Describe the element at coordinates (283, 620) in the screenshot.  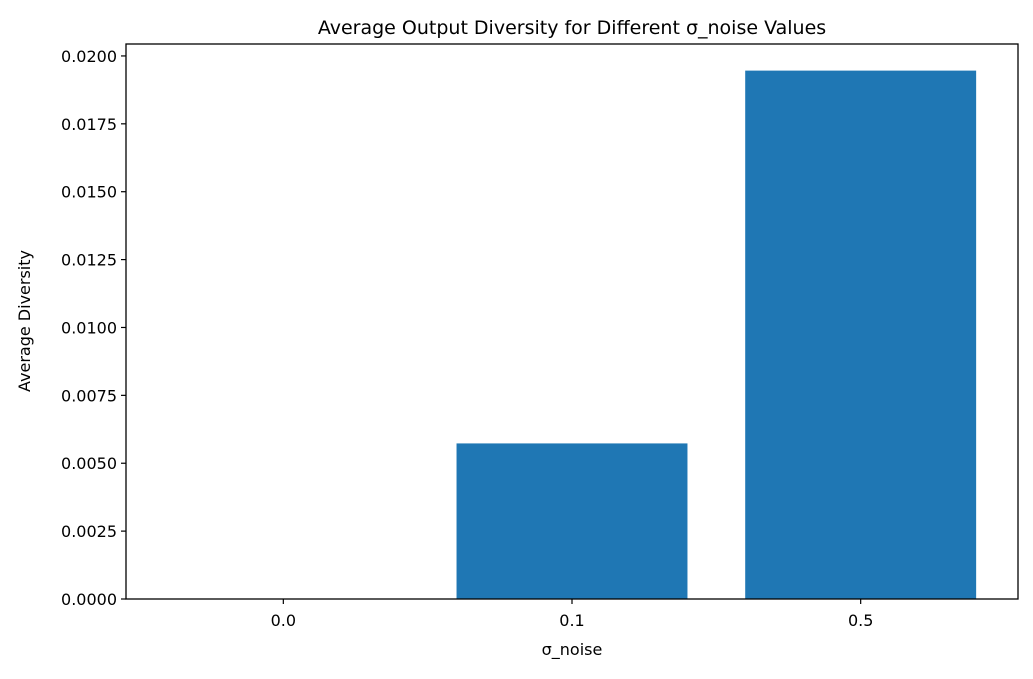
I see `x-tick-label: 0.0` at that location.